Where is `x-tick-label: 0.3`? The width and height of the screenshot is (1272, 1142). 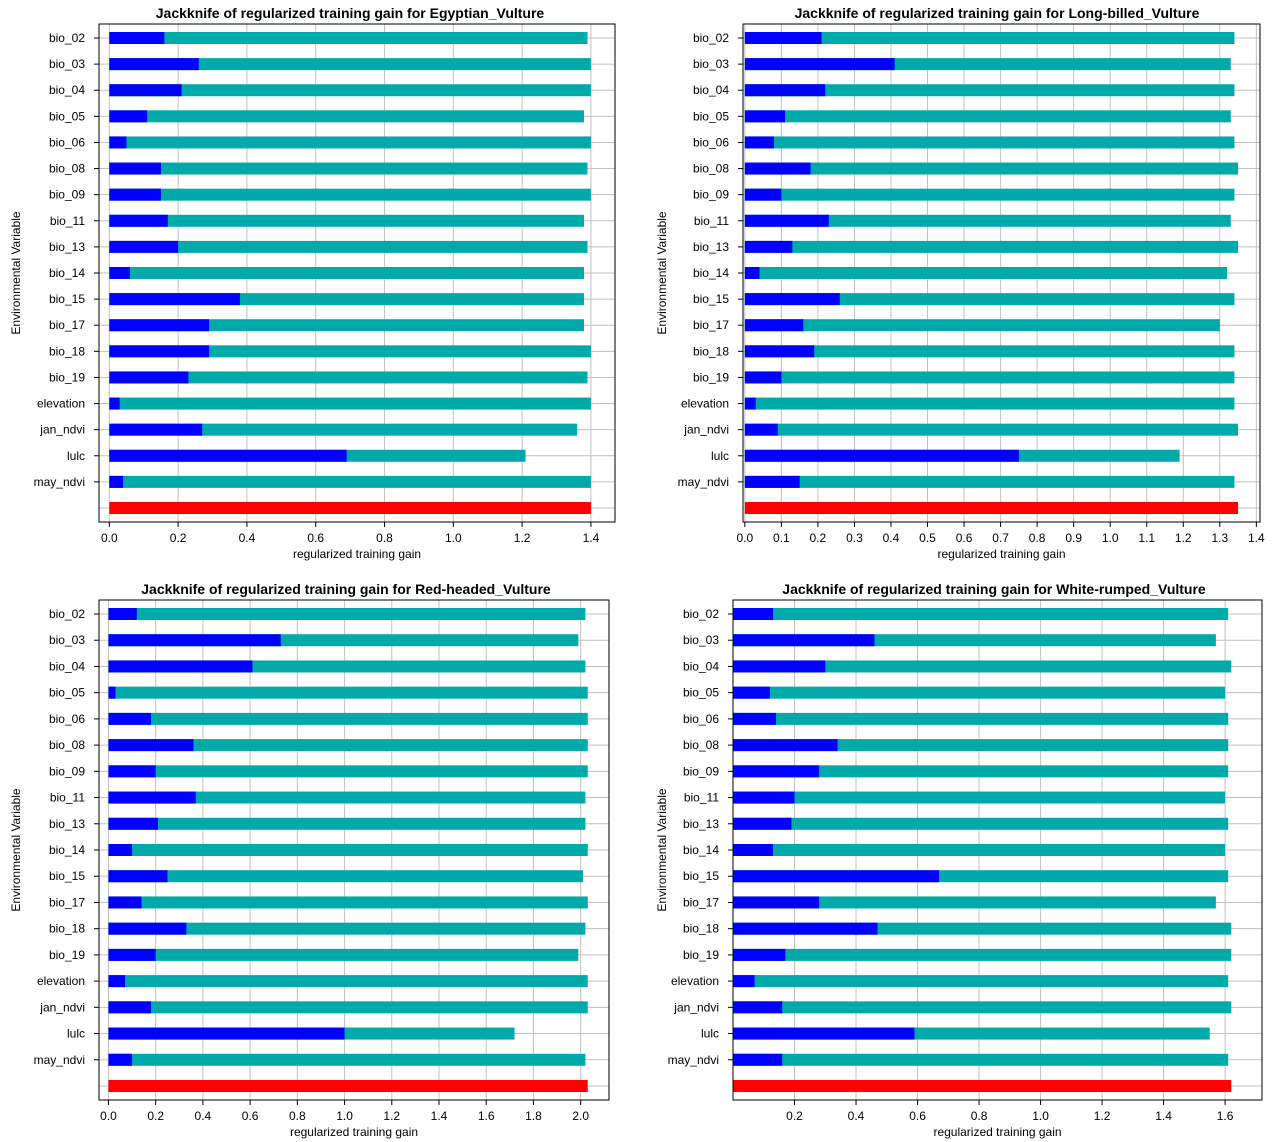 x-tick-label: 0.3 is located at coordinates (854, 538).